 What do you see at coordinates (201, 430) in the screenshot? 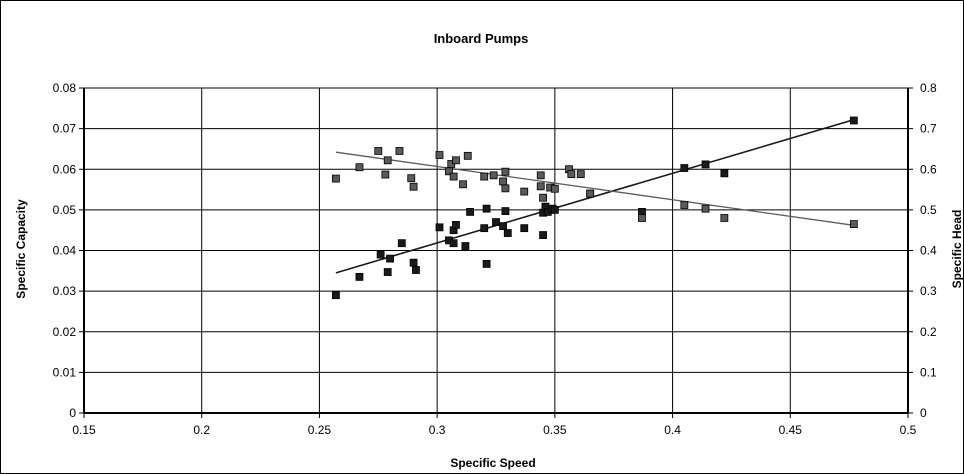
I see `x-tick-label: 0.2` at bounding box center [201, 430].